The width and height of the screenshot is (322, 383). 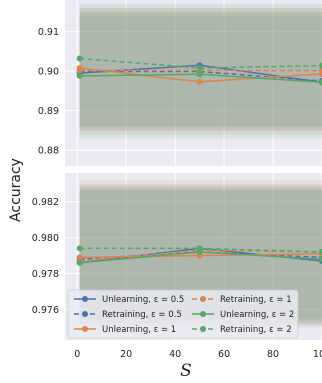 What do you see at coordinates (317, 354) in the screenshot?
I see `x-tick-label: 100` at bounding box center [317, 354].